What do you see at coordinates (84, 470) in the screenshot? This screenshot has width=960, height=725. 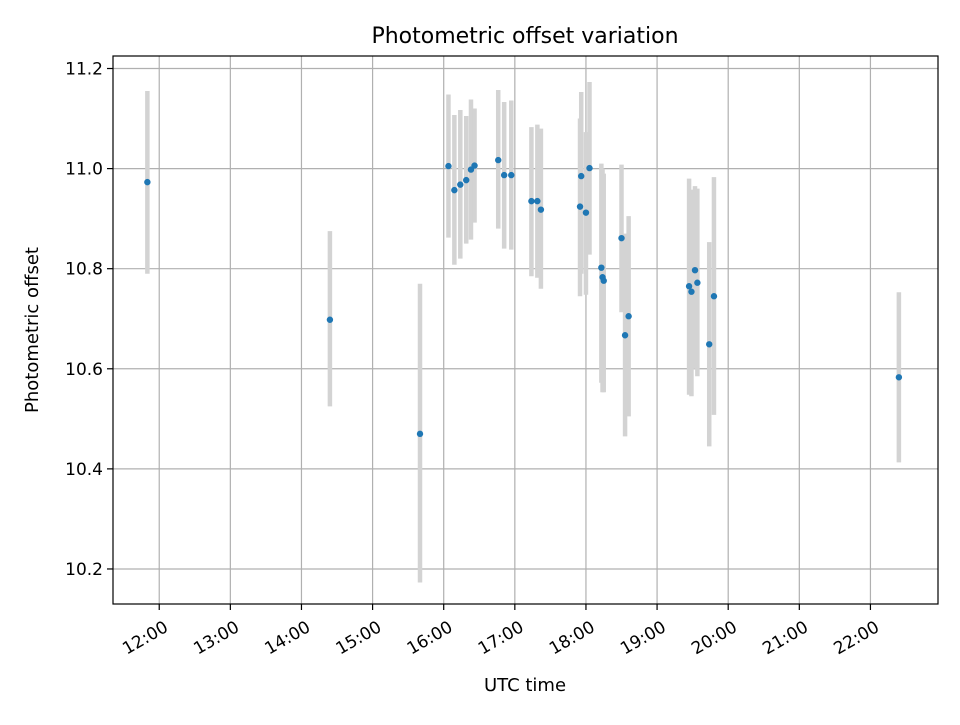 I see `y-tick-label: 10.4` at bounding box center [84, 470].